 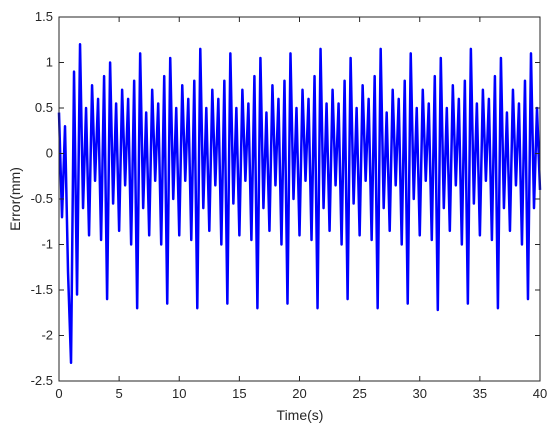 I want to click on x-tick-label: 15, so click(x=239, y=393).